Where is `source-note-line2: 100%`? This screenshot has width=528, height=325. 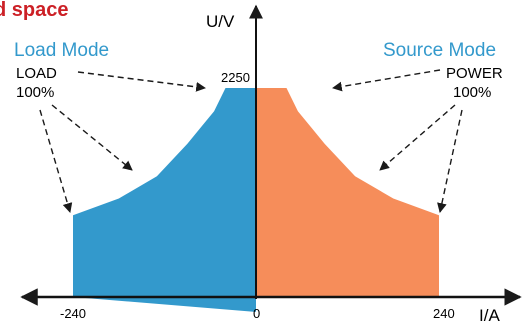
source-note-line2: 100% is located at coordinates (472, 92).